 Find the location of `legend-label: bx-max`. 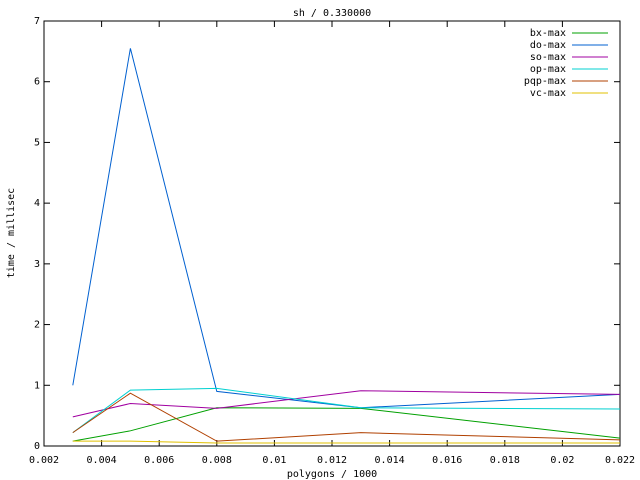

legend-label: bx-max is located at coordinates (548, 33).